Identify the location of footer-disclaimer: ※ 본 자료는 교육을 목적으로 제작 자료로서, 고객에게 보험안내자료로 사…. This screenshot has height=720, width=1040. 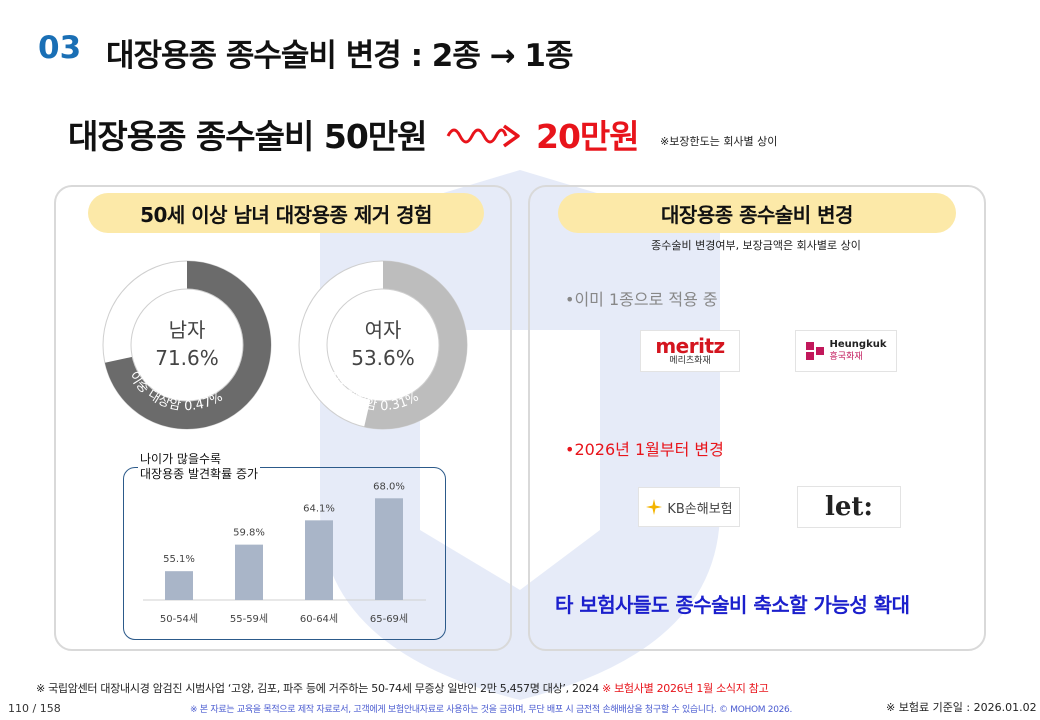
(491, 710).